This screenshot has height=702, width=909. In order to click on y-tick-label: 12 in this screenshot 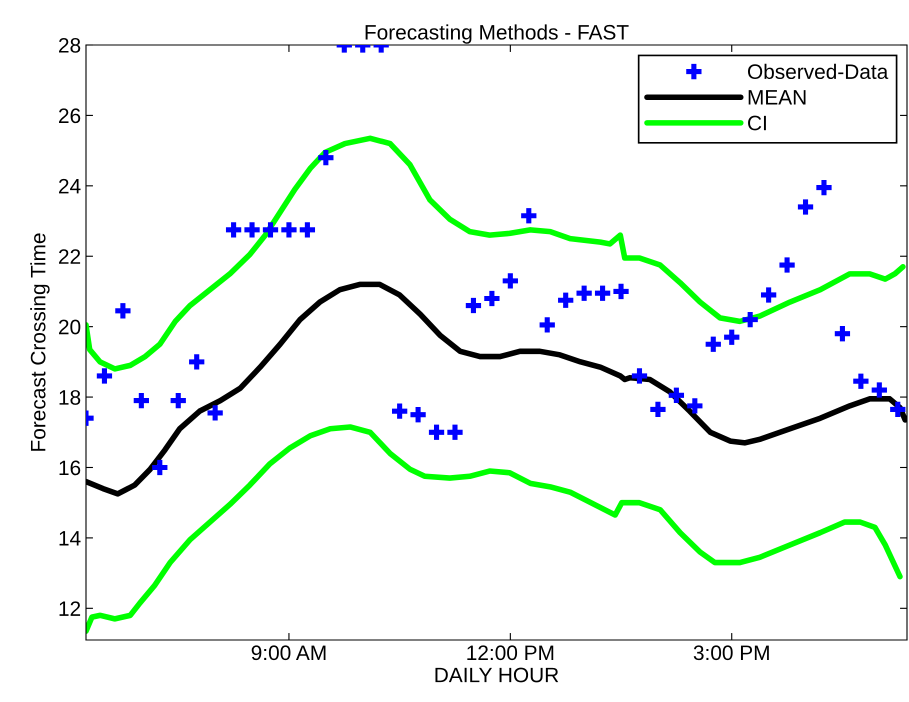, I will do `click(70, 608)`.